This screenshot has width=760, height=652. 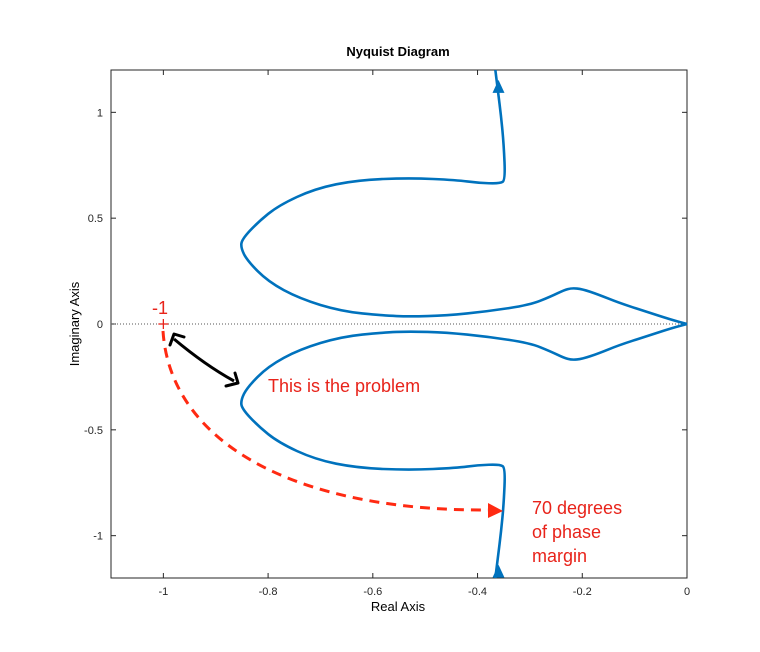 I want to click on phase-margin-arrow, so click(x=332, y=424).